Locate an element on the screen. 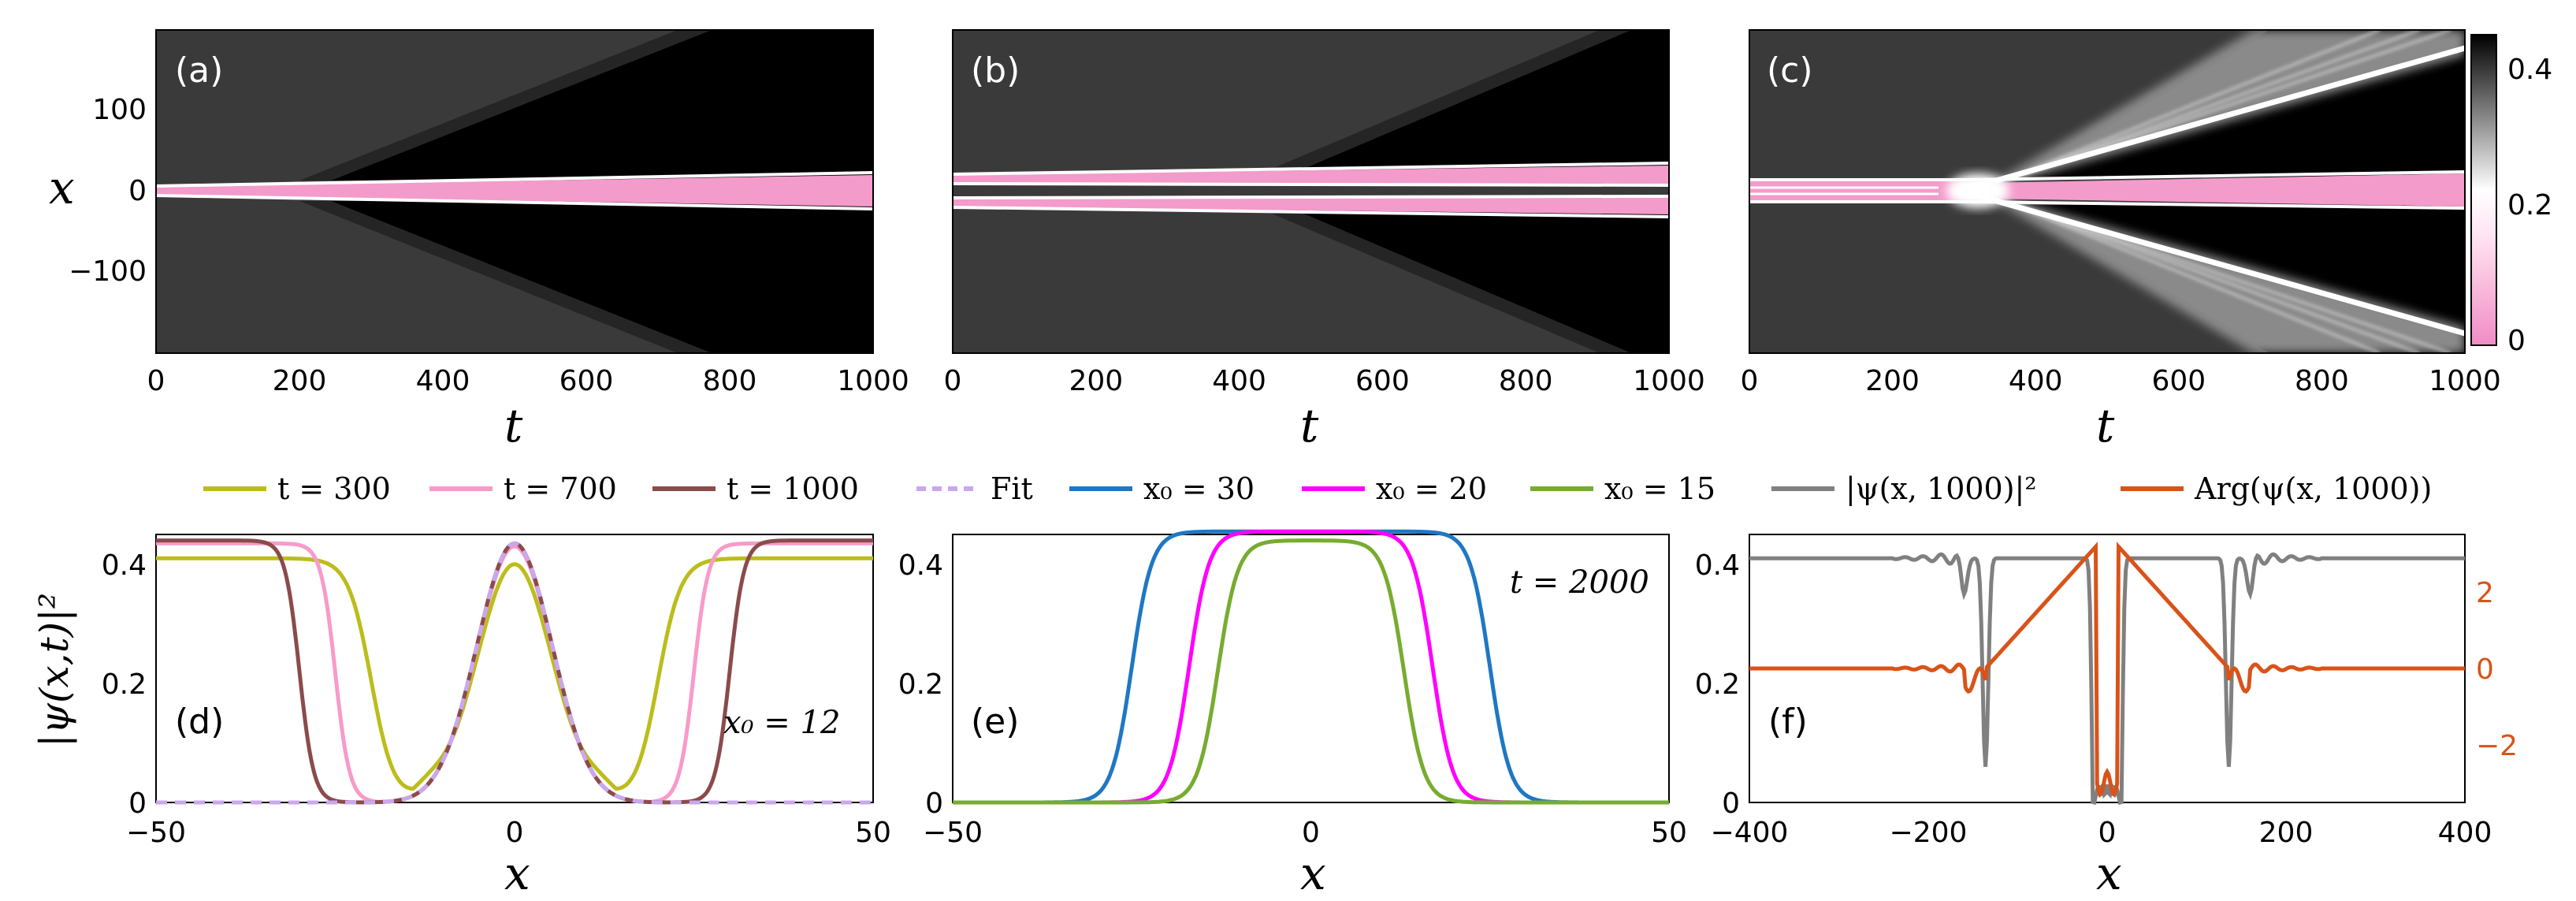  heatmap-c-soliton-up is located at coordinates (2219, 117).